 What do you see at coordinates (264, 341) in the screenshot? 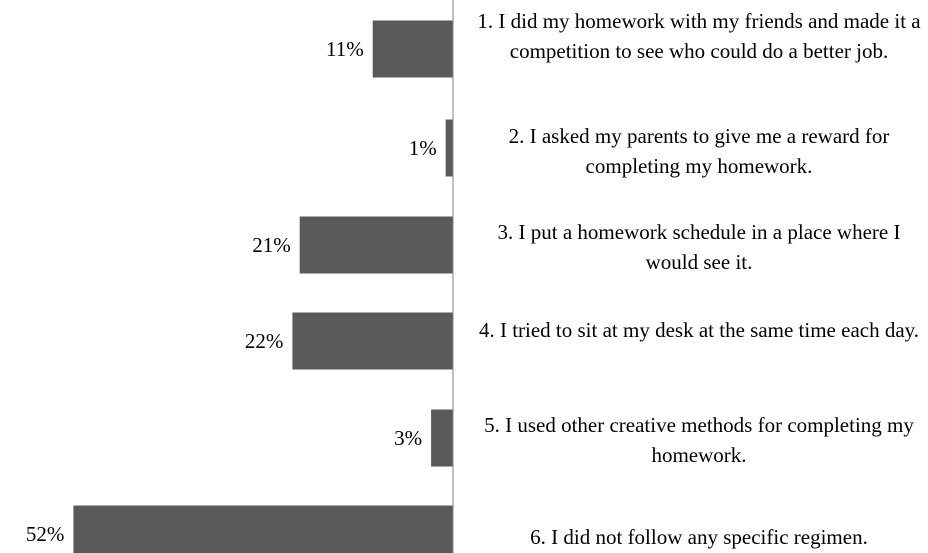
I see `value-label-4: 22%` at bounding box center [264, 341].